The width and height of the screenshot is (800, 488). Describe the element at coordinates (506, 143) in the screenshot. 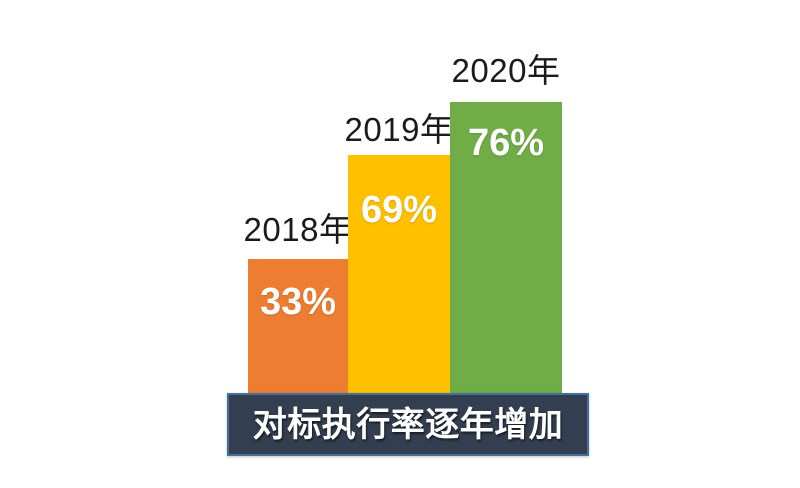

I see `bar-value-label-2020: 76%` at that location.